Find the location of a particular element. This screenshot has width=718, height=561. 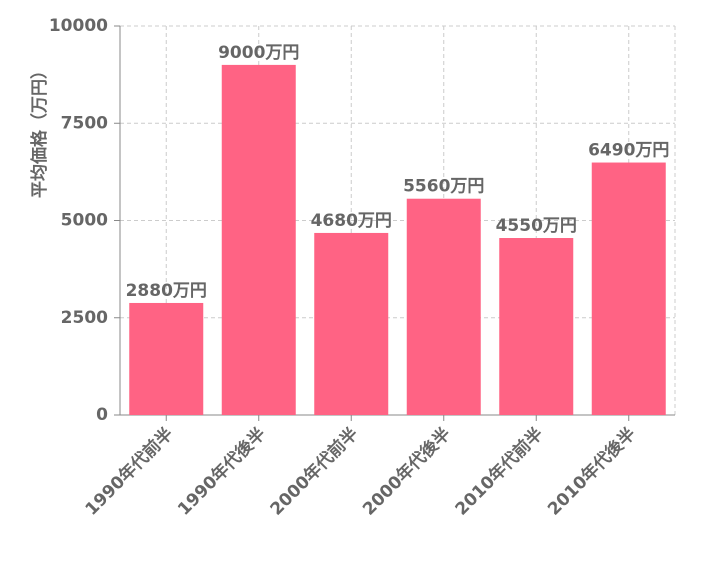

value-label: 2880万円 is located at coordinates (166, 291).